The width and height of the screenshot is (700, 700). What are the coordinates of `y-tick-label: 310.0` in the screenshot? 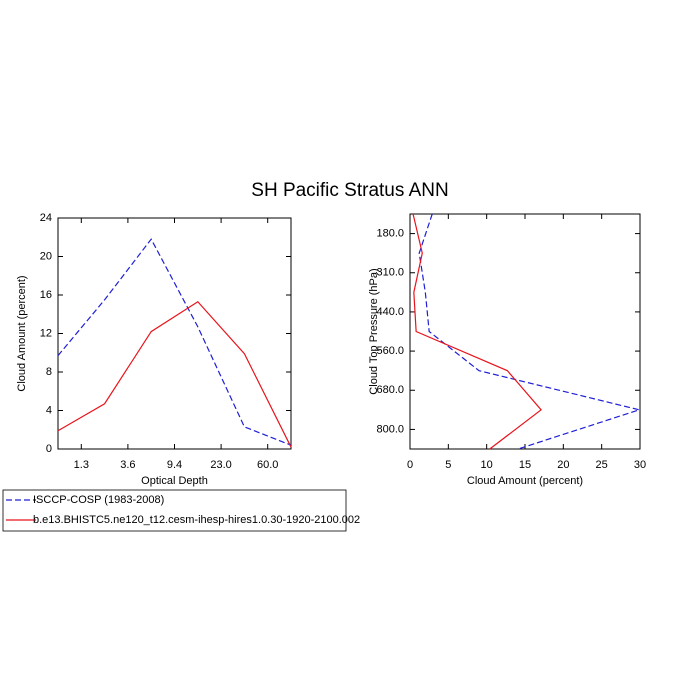 It's located at (390, 273).